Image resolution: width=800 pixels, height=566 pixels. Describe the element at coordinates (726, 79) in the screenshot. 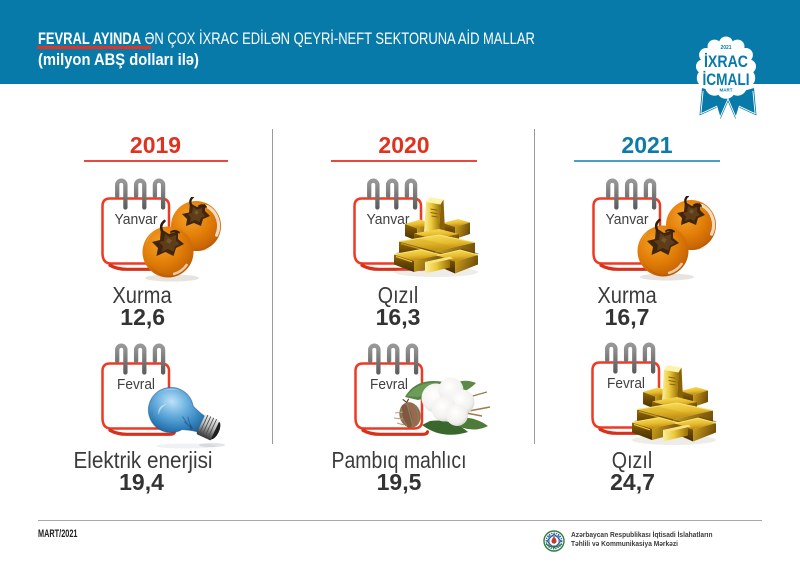

I see `svg-text: İCMALI` at that location.